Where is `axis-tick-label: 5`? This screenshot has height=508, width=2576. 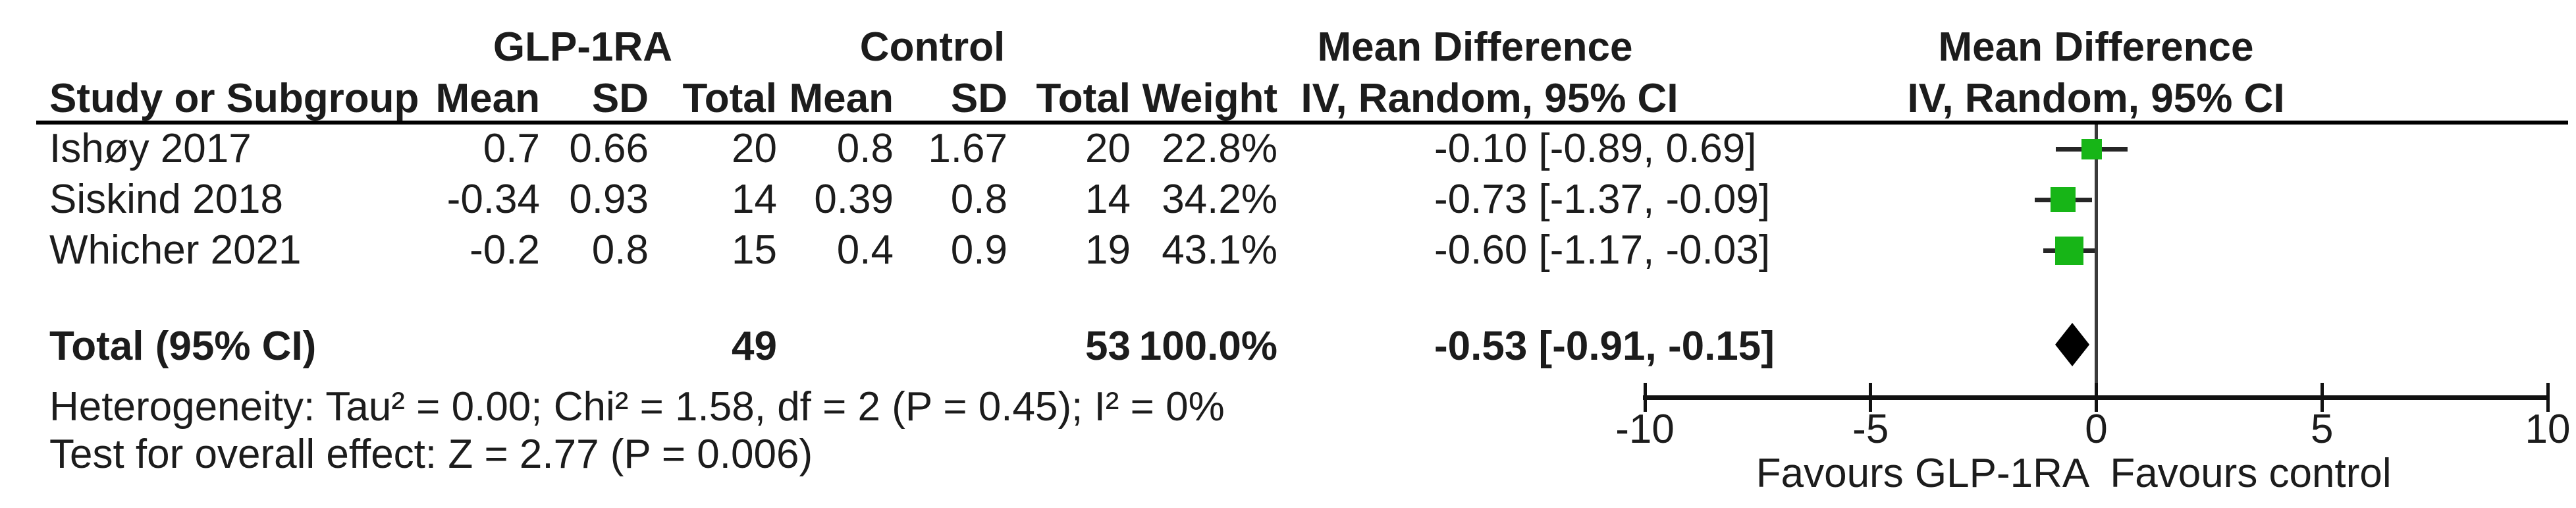 axis-tick-label: 5 is located at coordinates (2322, 429).